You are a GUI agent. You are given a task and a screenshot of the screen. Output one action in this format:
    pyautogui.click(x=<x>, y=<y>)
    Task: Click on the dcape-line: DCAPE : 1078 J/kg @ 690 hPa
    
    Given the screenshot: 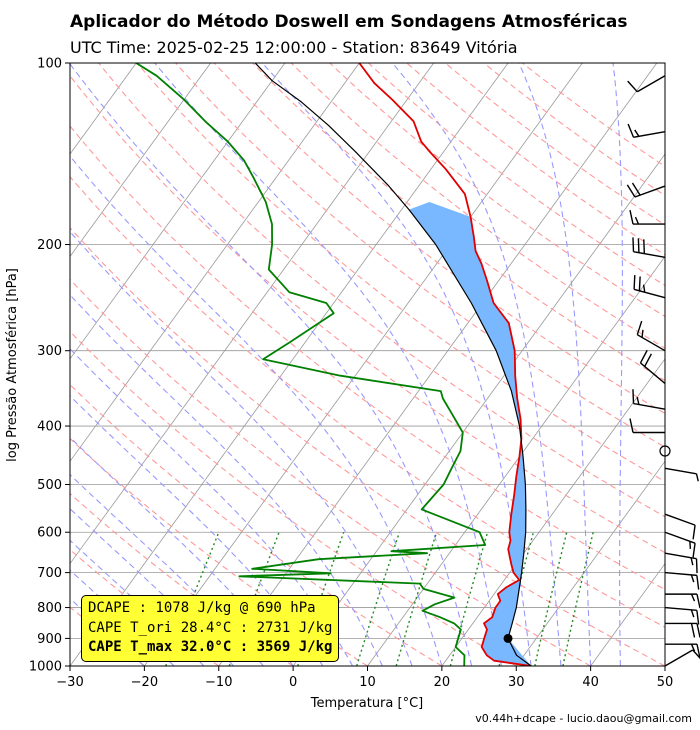 What is the action you would take?
    pyautogui.click(x=202, y=608)
    